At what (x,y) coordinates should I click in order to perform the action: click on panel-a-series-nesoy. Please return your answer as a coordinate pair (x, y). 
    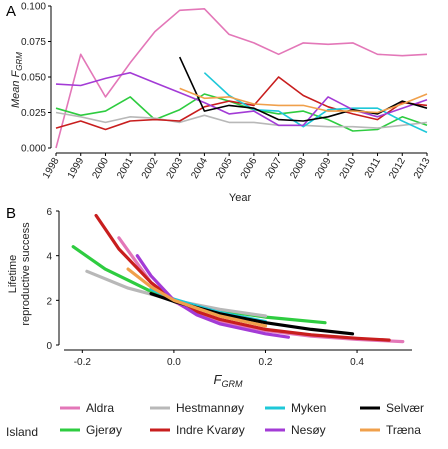
    Looking at the image, I should click on (241, 99).